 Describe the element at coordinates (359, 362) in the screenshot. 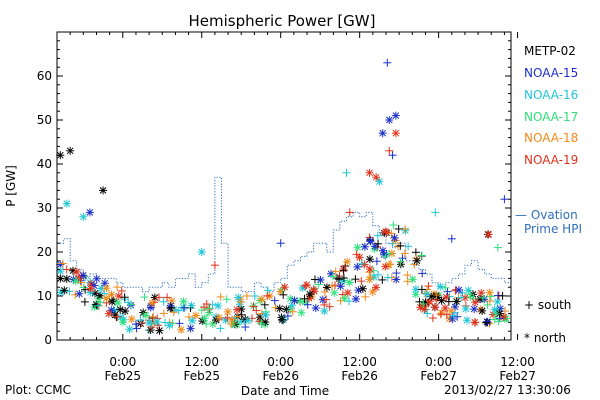

I see `x-tick-time: 12:00` at that location.